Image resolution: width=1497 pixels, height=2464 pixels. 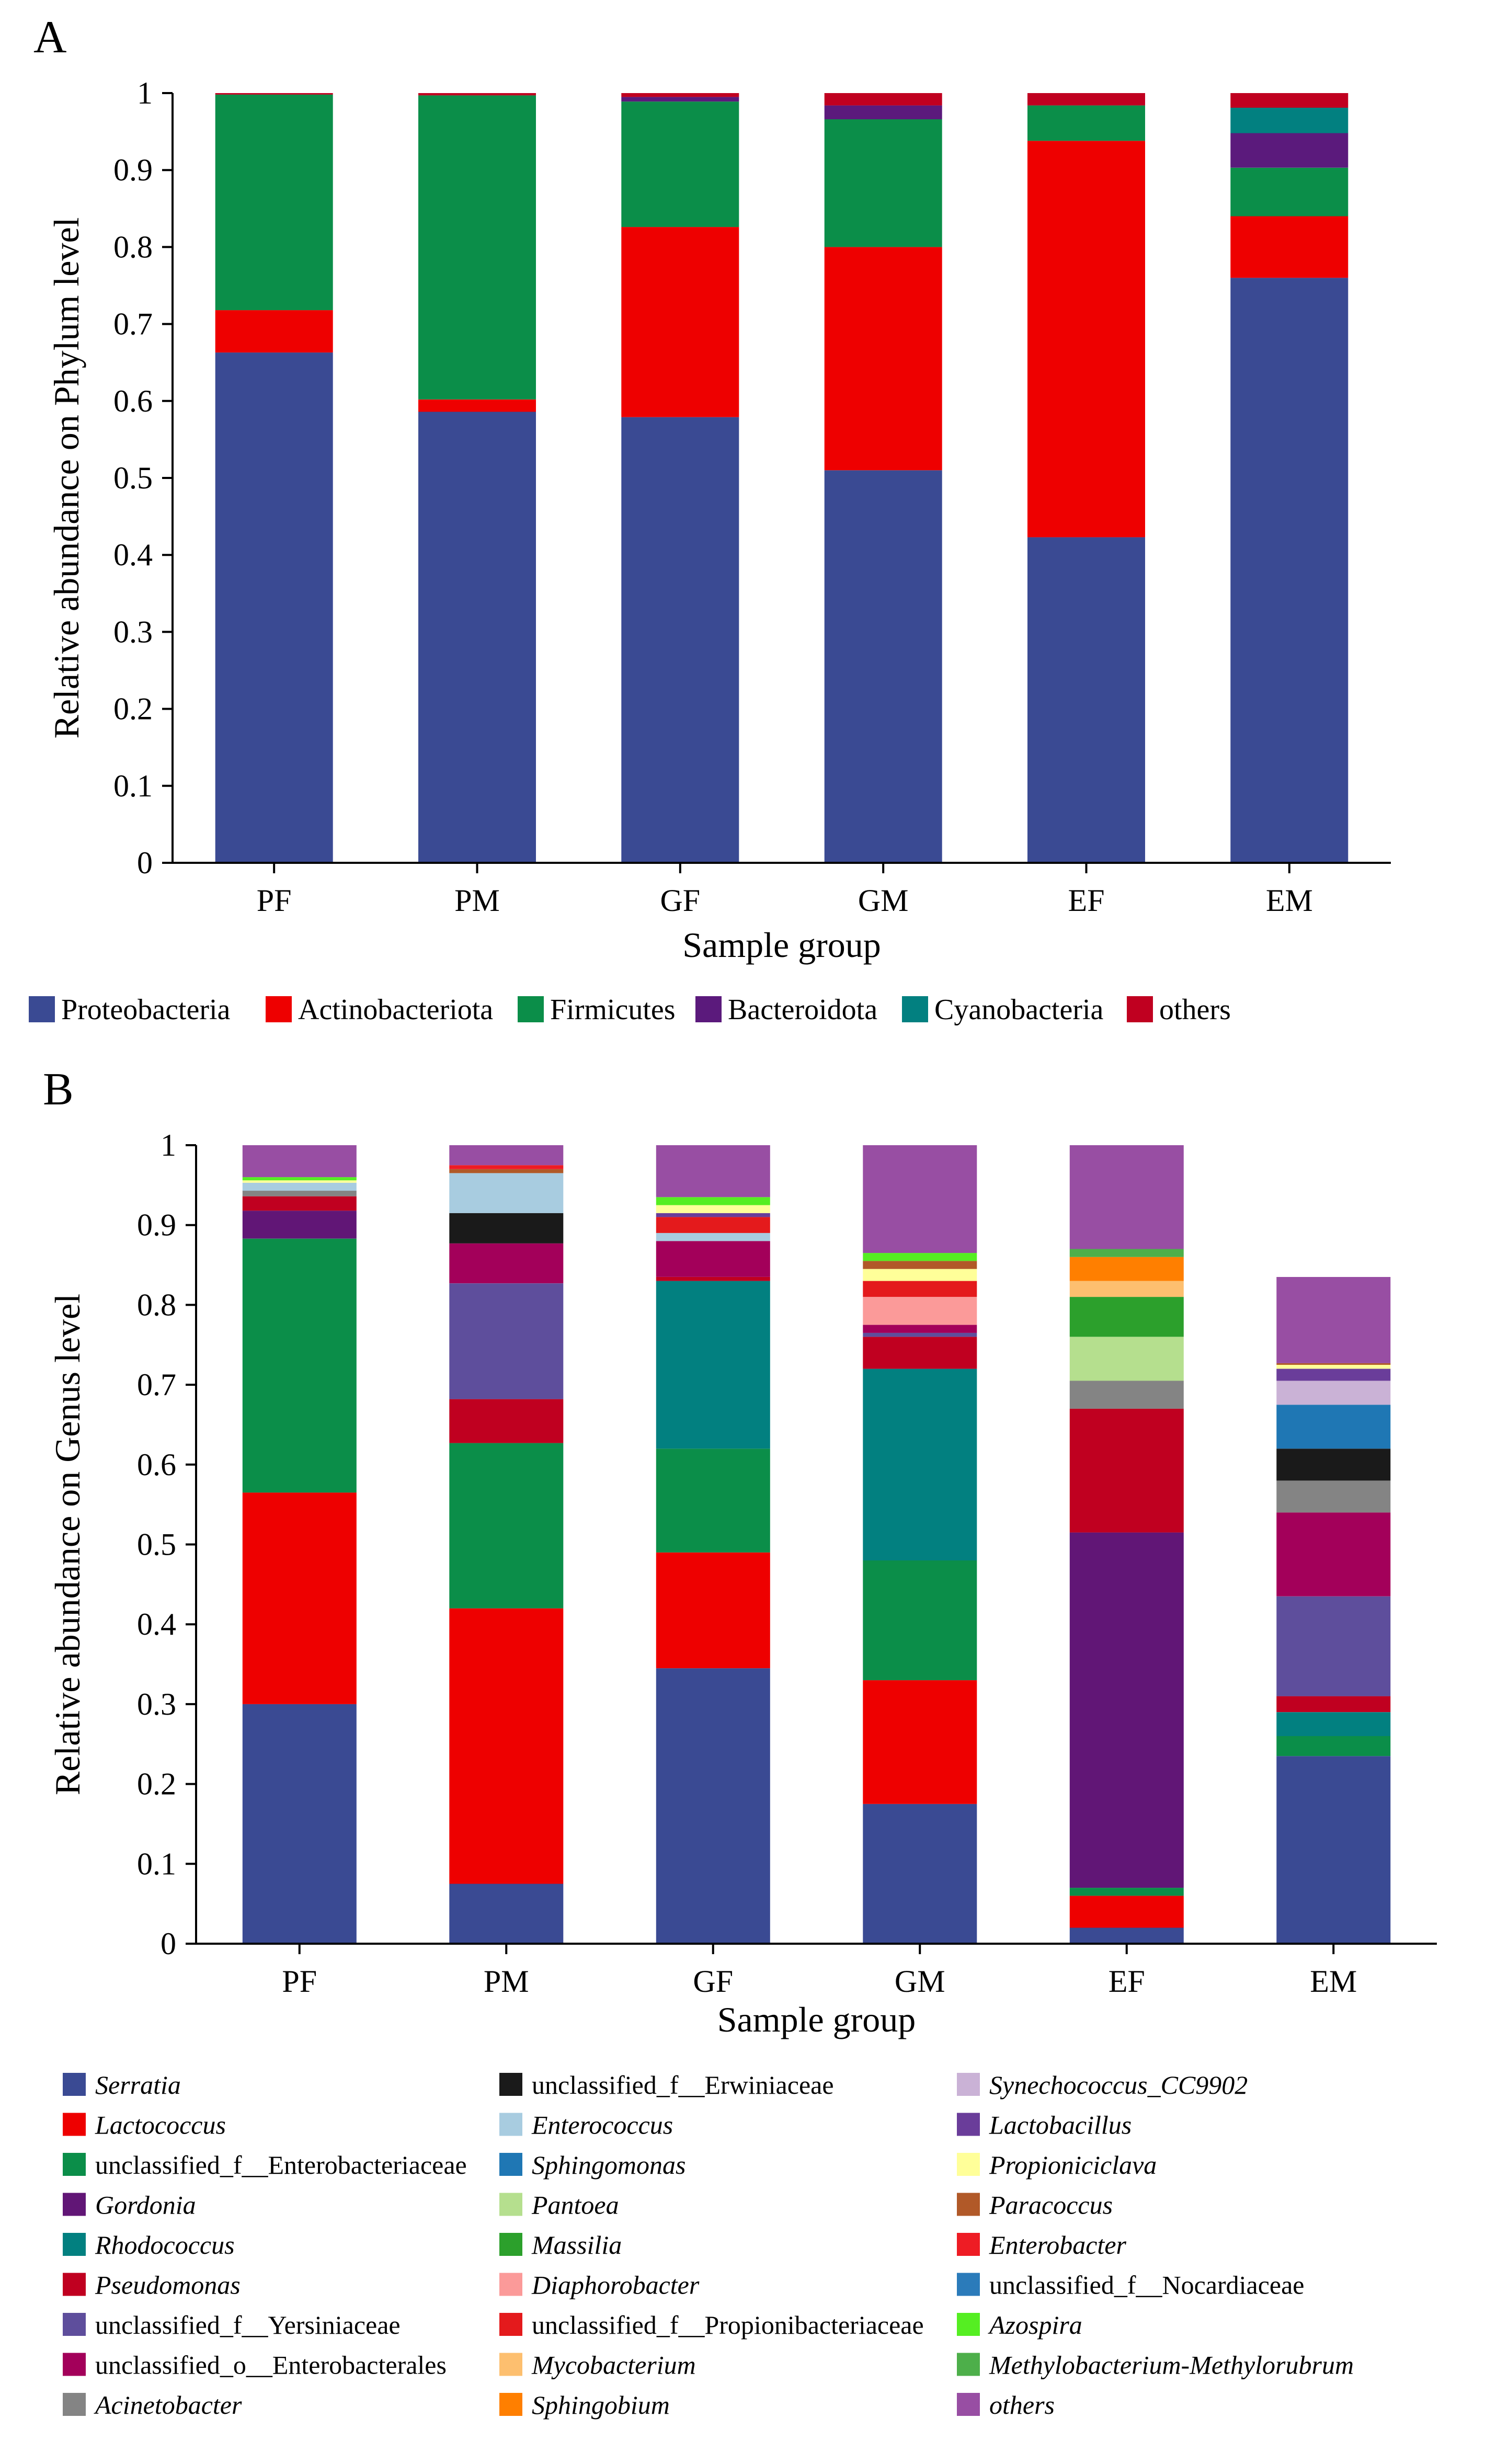 What do you see at coordinates (680, 100) in the screenshot?
I see `bar-segment-gf-bacteroidota` at bounding box center [680, 100].